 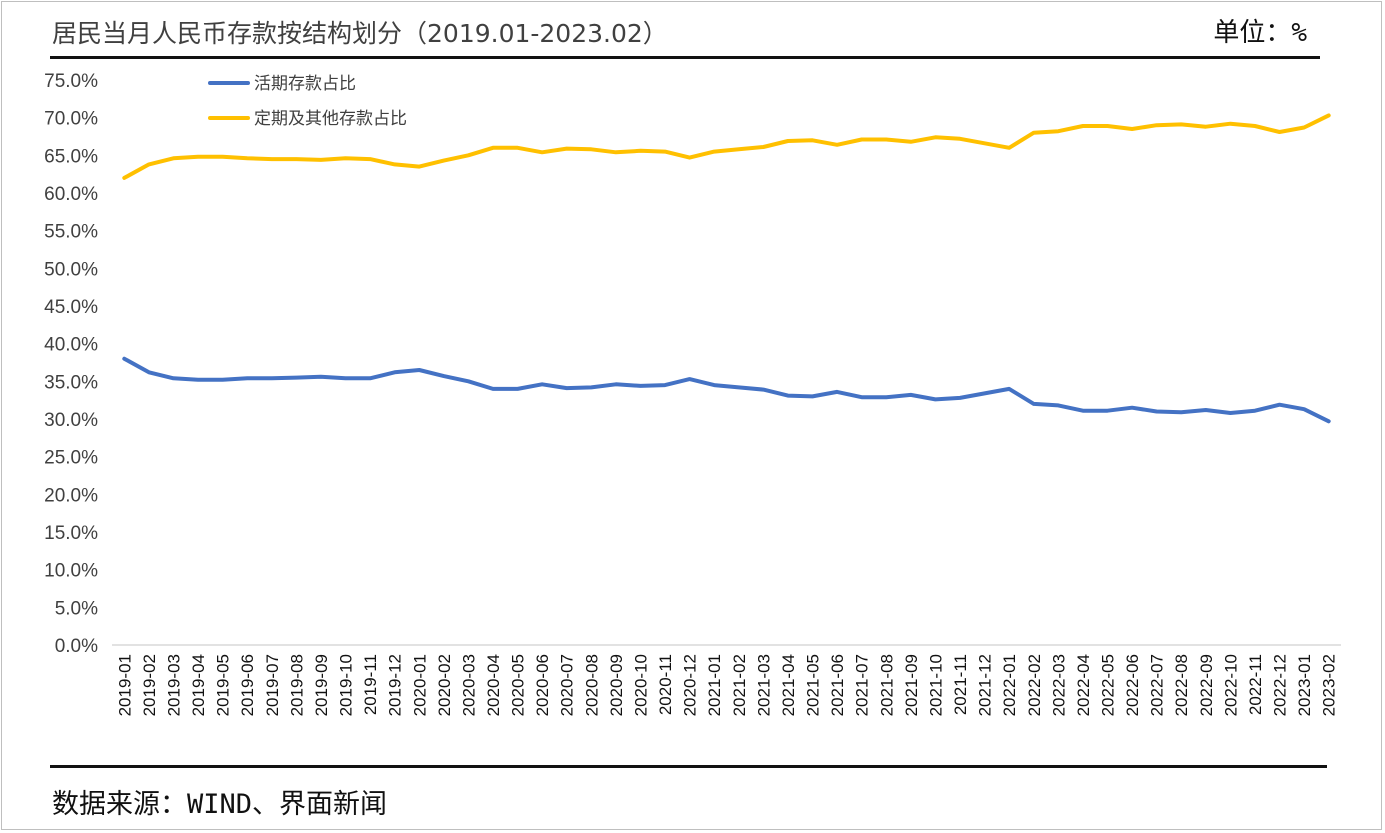 I want to click on x-tick-label: 2020-04, so click(x=493, y=685).